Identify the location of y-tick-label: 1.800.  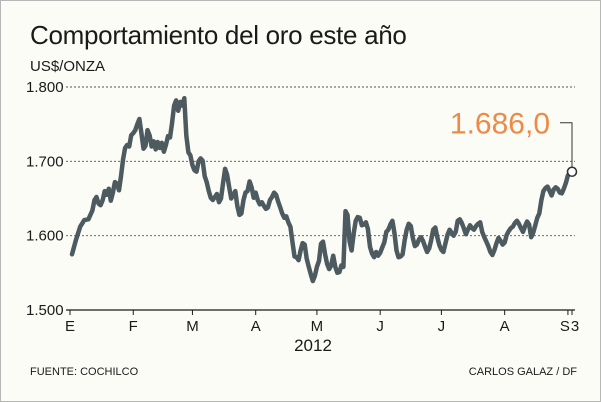
(45, 87).